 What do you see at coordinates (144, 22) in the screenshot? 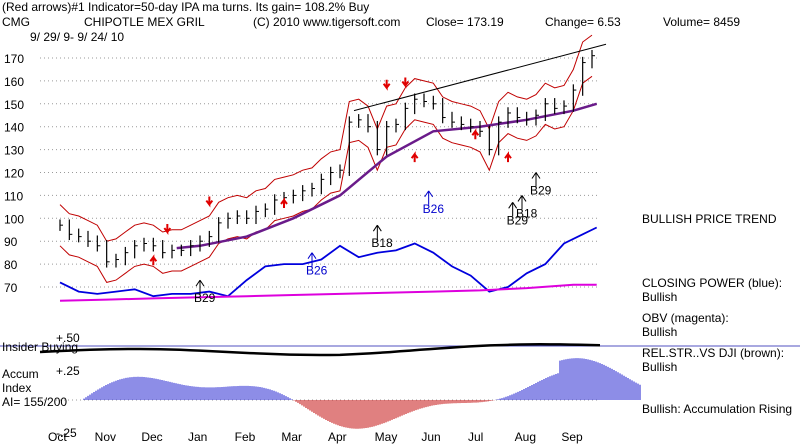
I see `company-name: CHIPOTLE MEX GRIL` at bounding box center [144, 22].